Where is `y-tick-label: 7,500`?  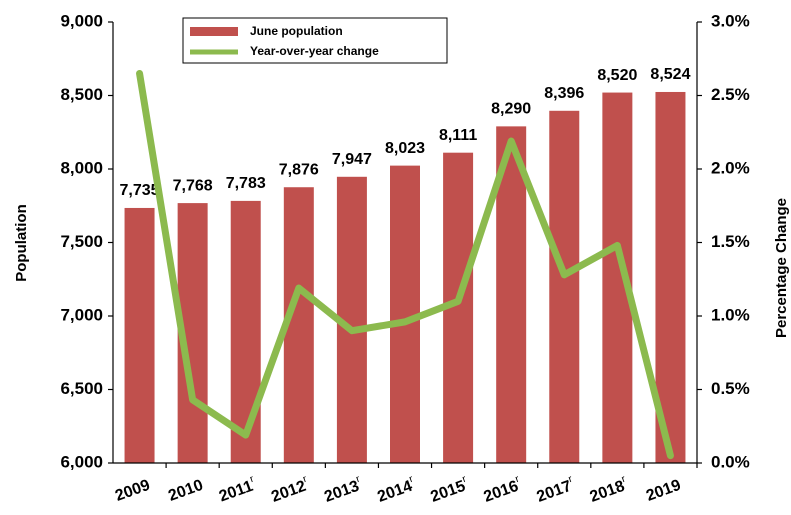
y-tick-label: 7,500 is located at coordinates (81, 241).